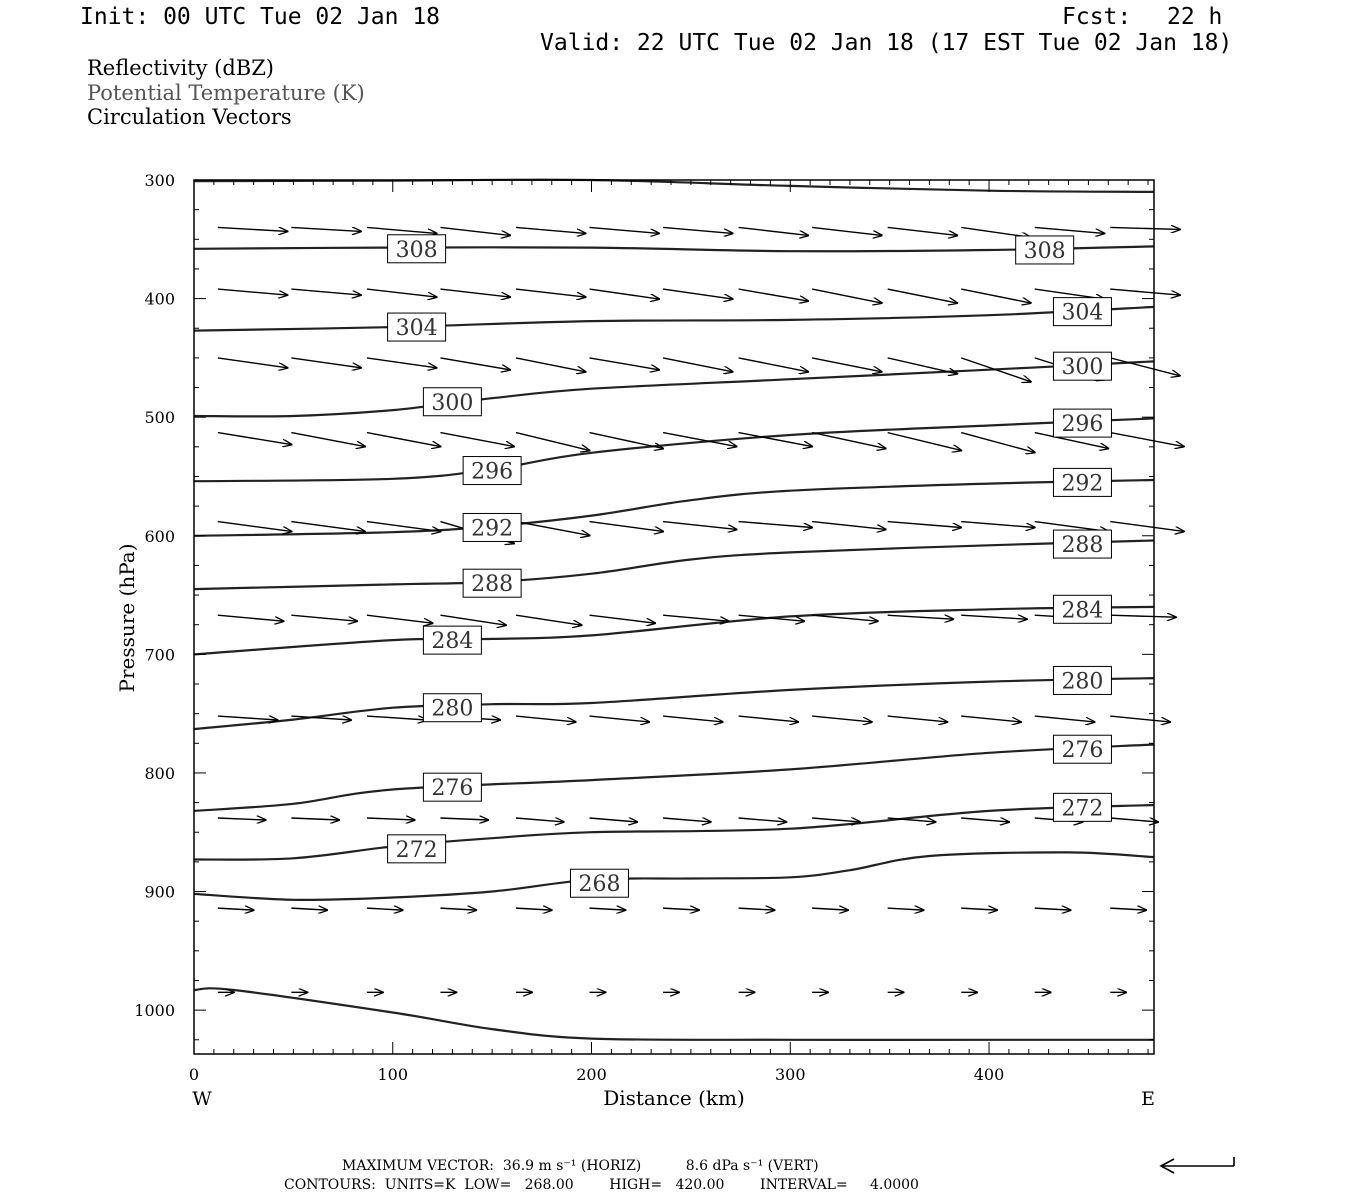  I want to click on x-tick-label: 400, so click(989, 1074).